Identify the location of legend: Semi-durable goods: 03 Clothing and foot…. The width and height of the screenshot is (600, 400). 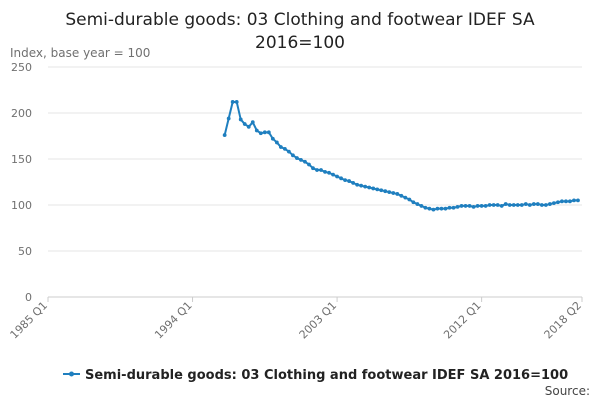
(315, 375).